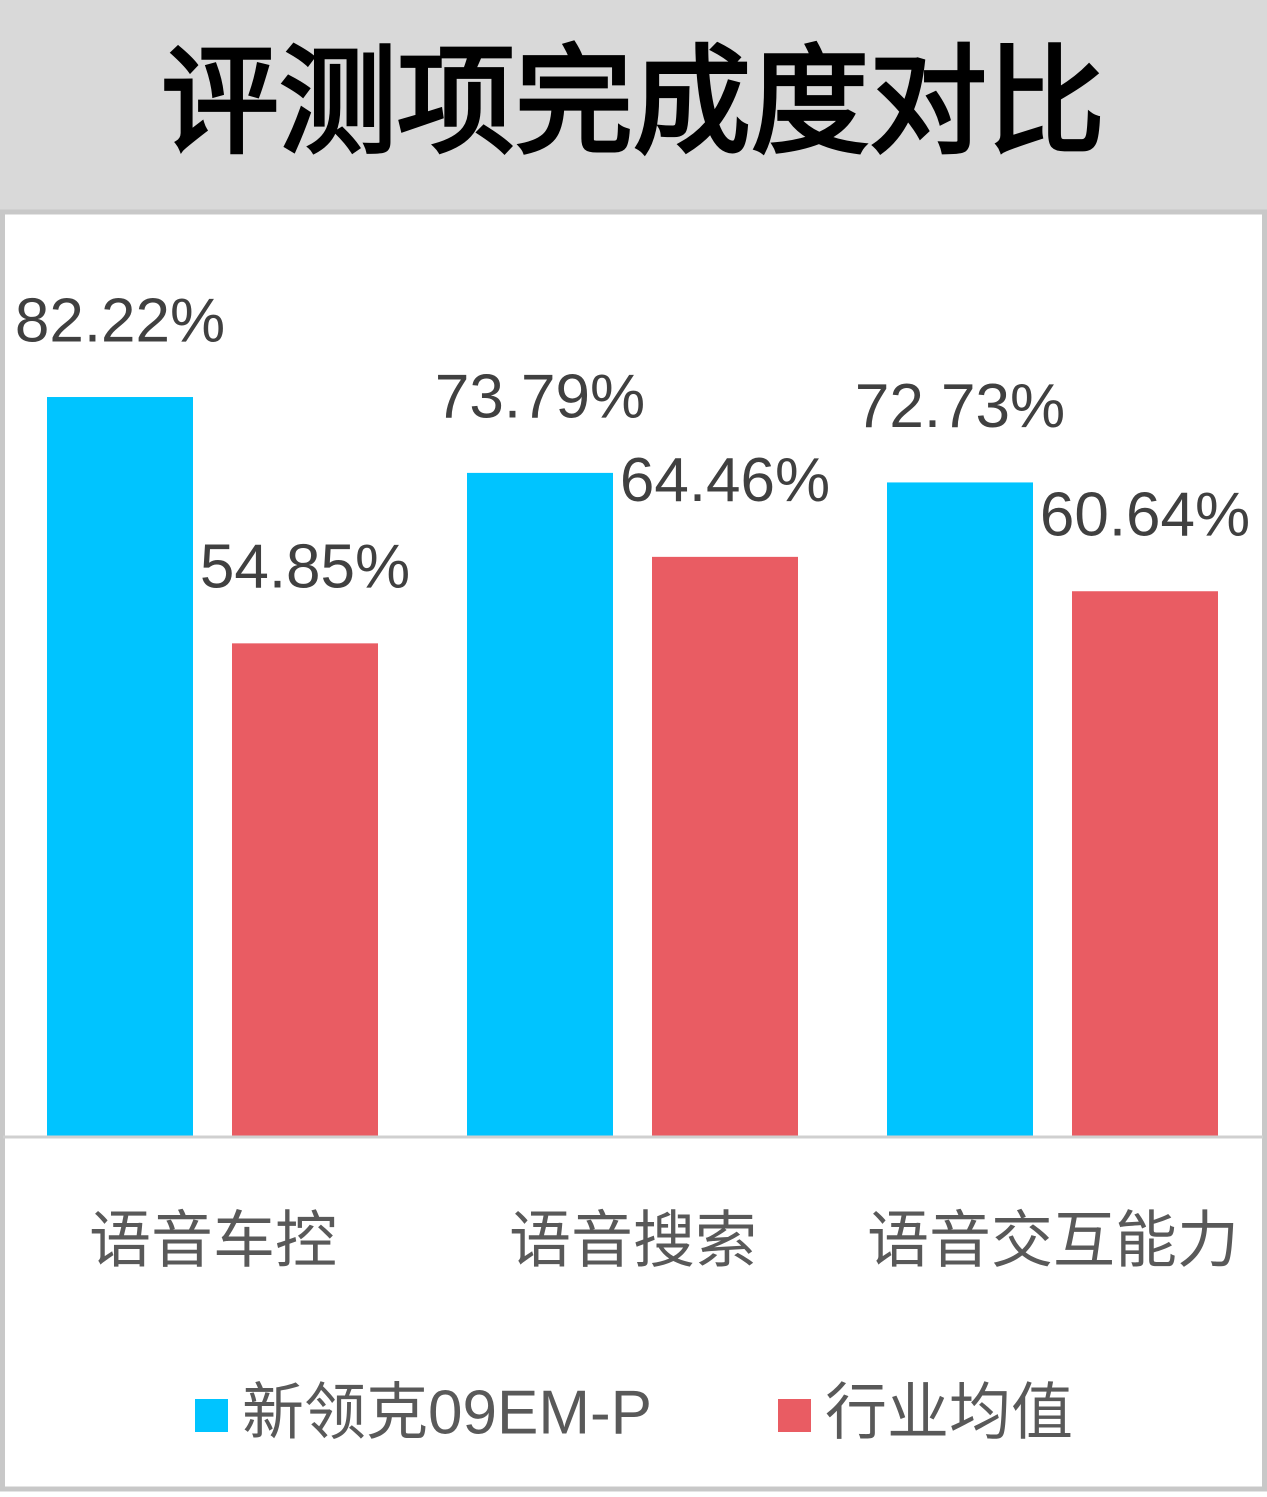 The image size is (1267, 1497). Describe the element at coordinates (960, 406) in the screenshot. I see `value-label: 72.73%` at that location.